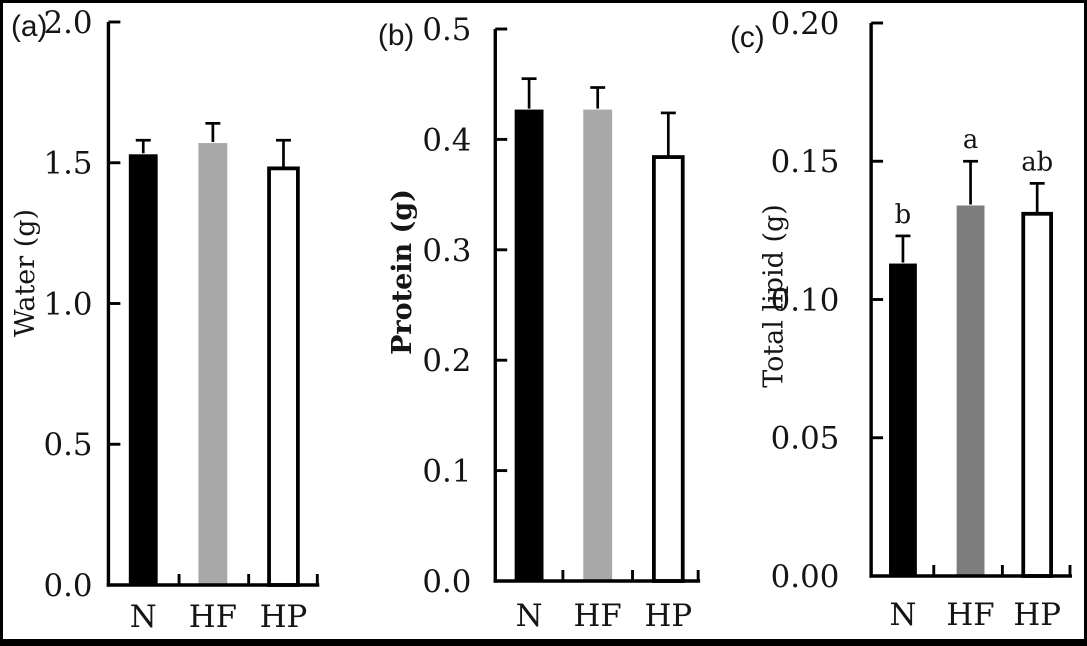 The height and width of the screenshot is (646, 1087). I want to click on y-axis-title: Water (g), so click(25, 273).